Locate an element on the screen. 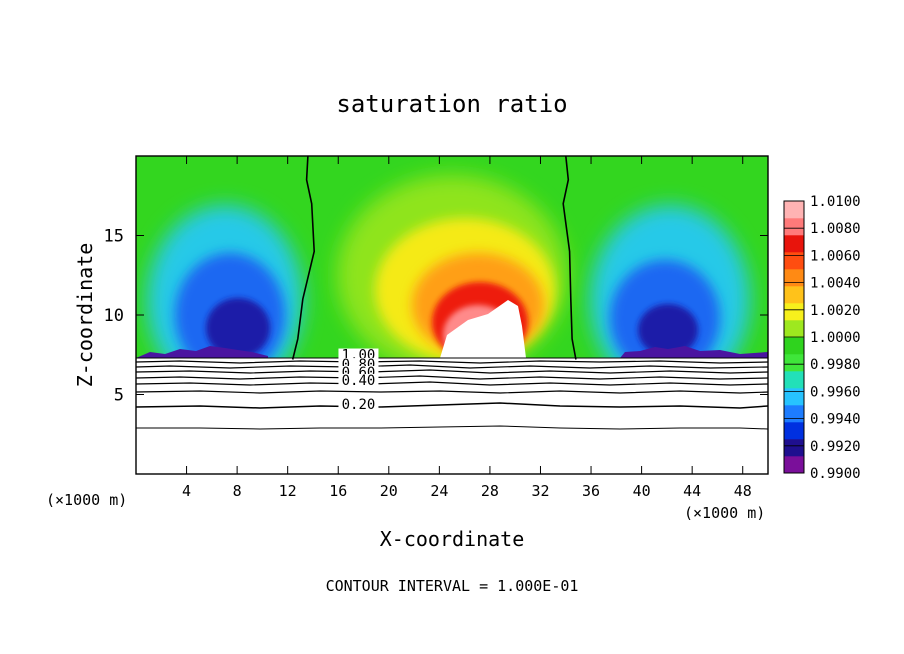 This screenshot has height=654, width=904. contour-interval-note: CONTOUR INTERVAL = 1.000E-01 is located at coordinates (452, 586).